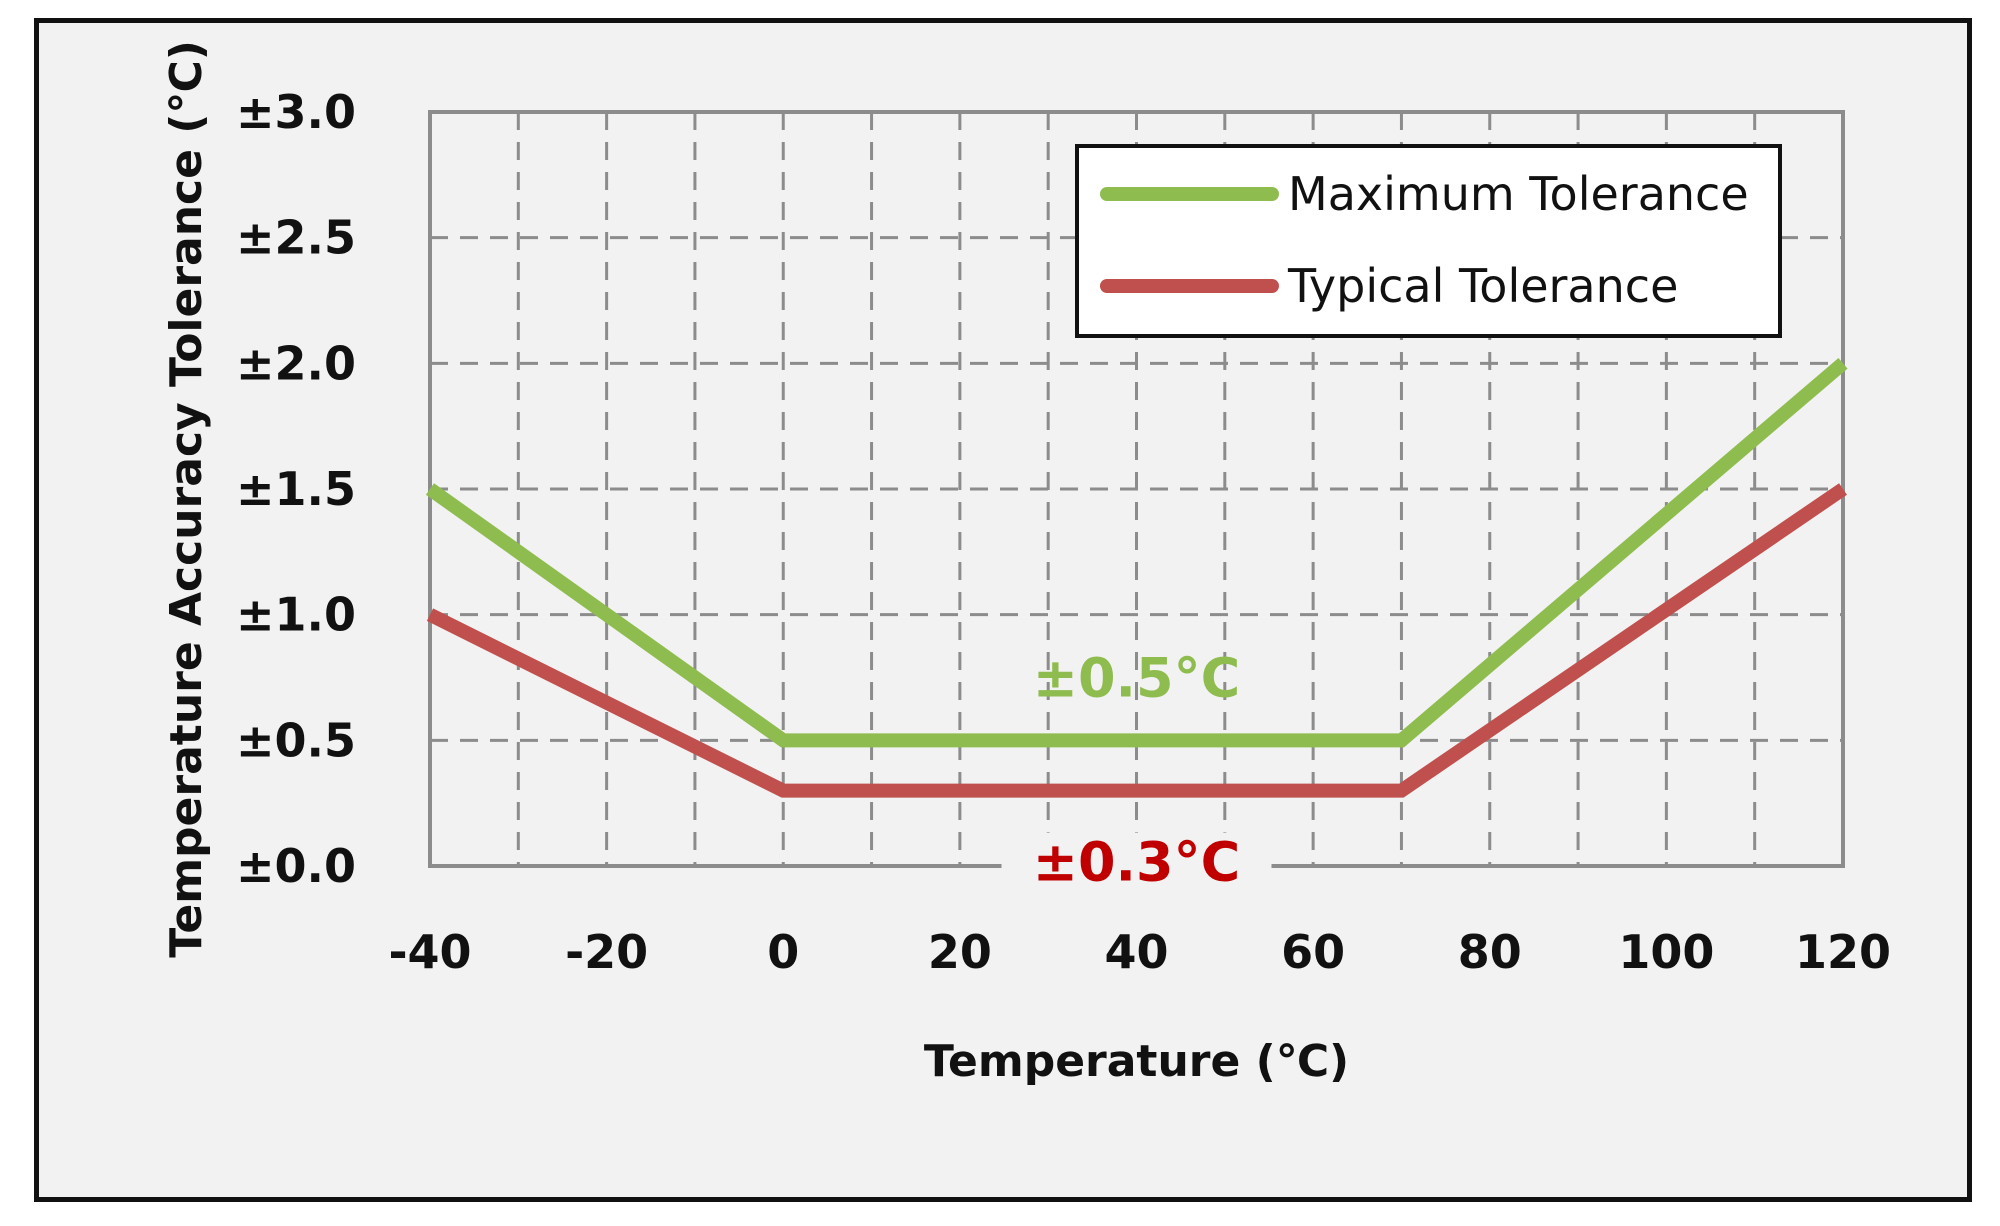 This screenshot has height=1226, width=2000. Describe the element at coordinates (960, 952) in the screenshot. I see `x-tick-label: 20` at that location.